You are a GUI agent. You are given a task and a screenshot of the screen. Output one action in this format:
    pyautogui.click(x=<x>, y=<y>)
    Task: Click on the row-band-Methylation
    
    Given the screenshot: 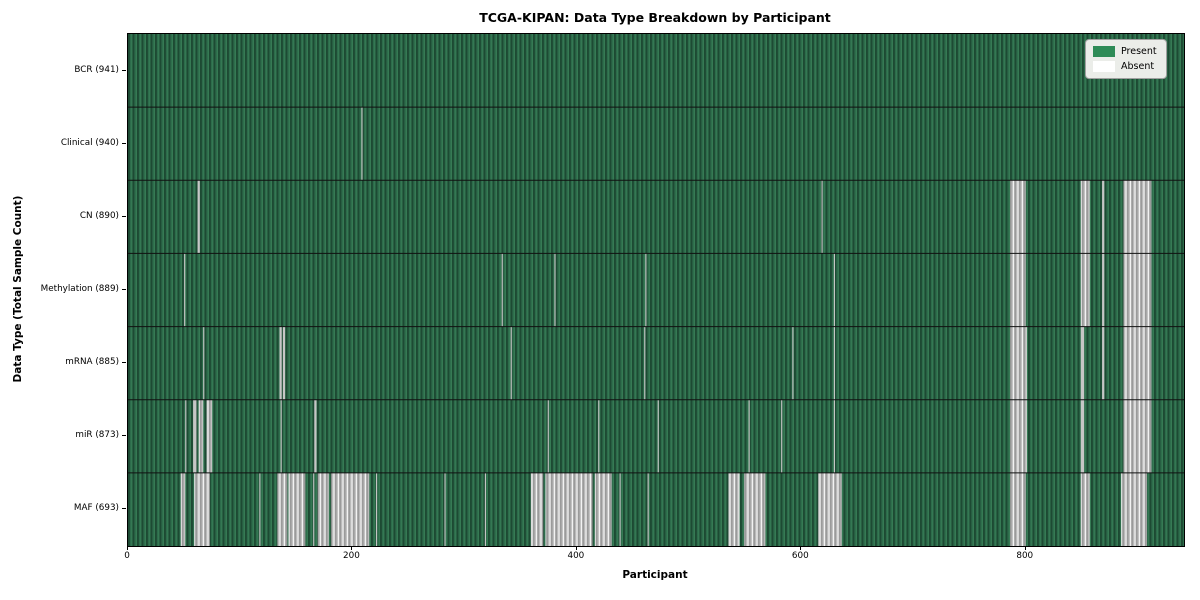 What is the action you would take?
    pyautogui.click(x=656, y=290)
    